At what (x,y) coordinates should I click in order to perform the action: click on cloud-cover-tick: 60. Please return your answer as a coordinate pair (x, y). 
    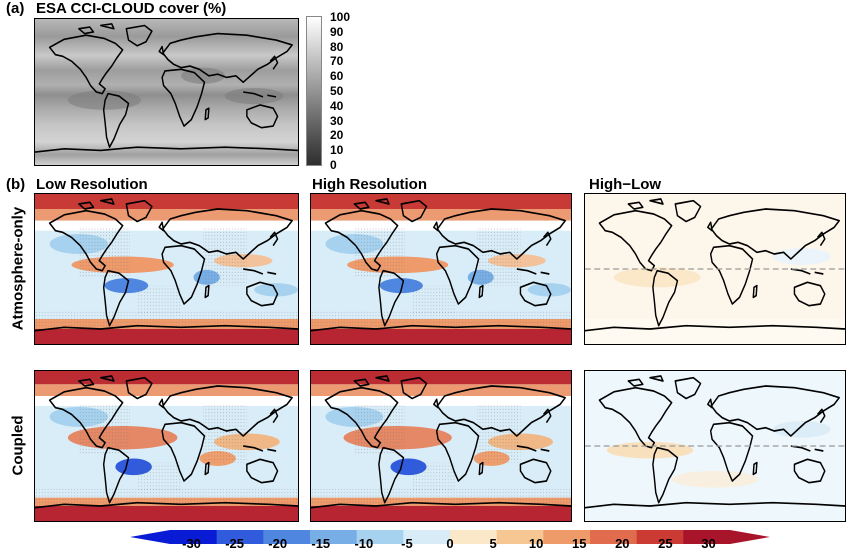
    Looking at the image, I should click on (337, 76).